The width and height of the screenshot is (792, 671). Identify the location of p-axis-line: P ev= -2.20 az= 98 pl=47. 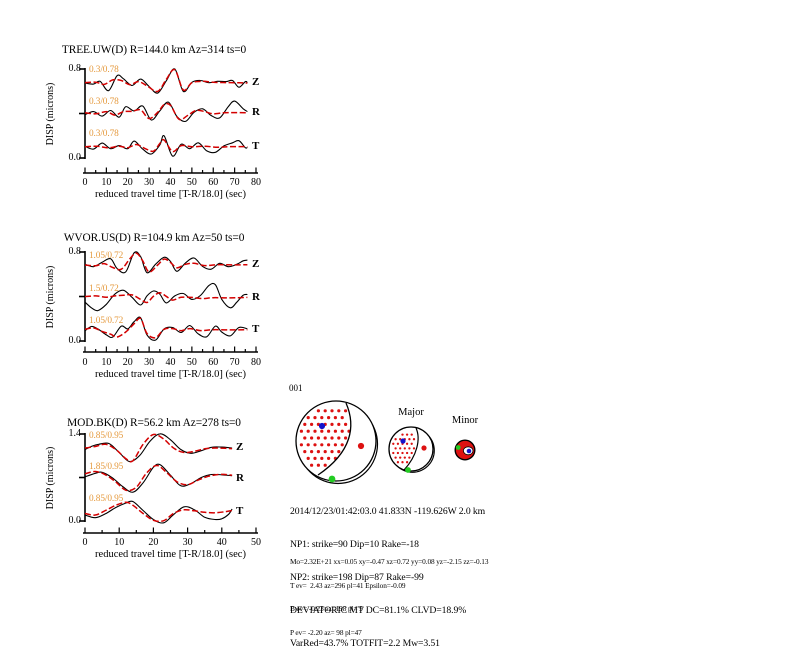
(326, 632).